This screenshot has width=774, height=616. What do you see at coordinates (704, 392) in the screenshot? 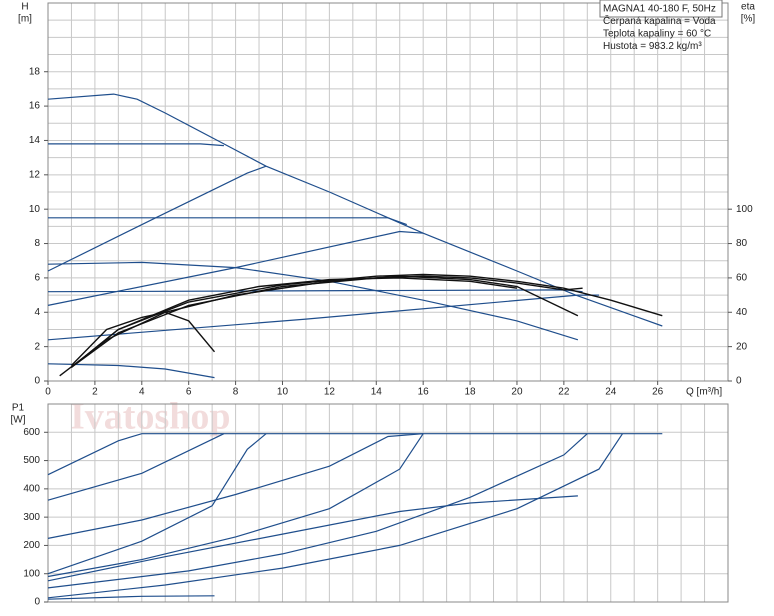
I see `x-axis-label: Q [m³/h]` at bounding box center [704, 392].